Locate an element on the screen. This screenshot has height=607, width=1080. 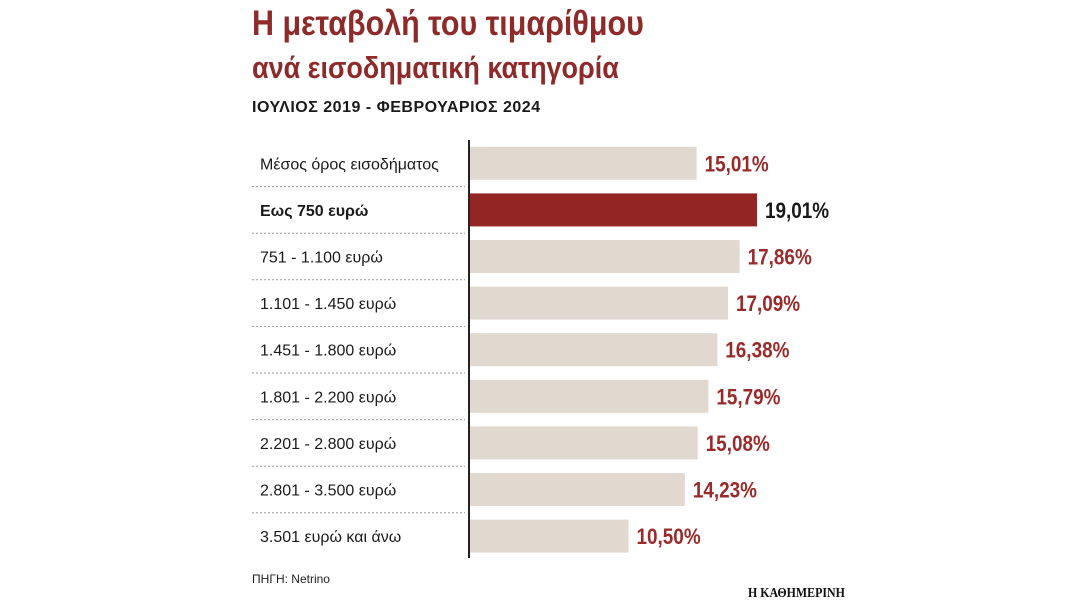
value-label: 15,08% is located at coordinates (738, 444).